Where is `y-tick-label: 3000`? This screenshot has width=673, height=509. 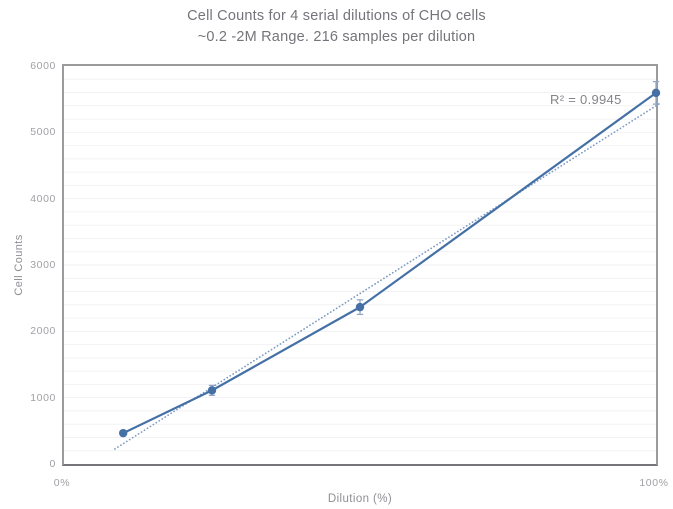
y-tick-label: 3000 is located at coordinates (43, 265).